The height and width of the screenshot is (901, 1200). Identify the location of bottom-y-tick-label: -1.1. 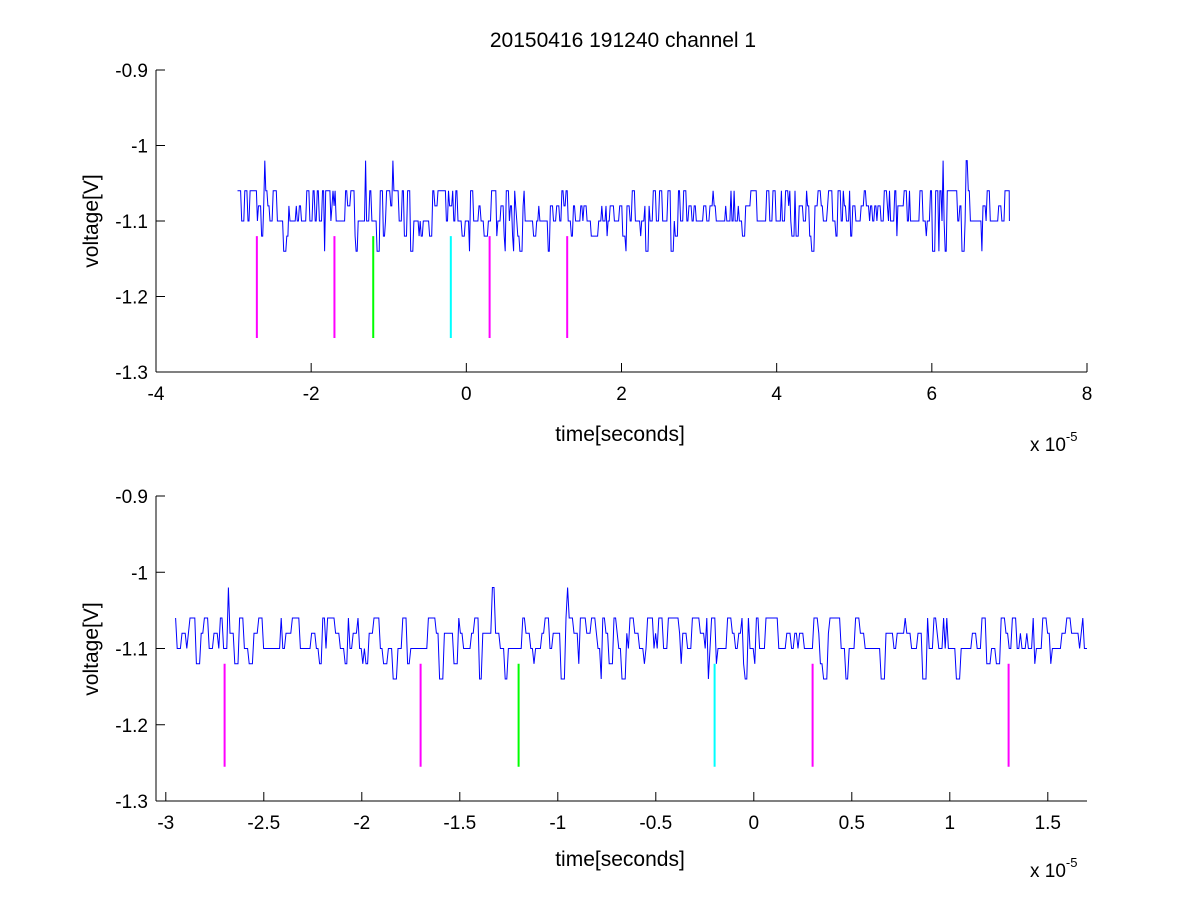
(131, 650).